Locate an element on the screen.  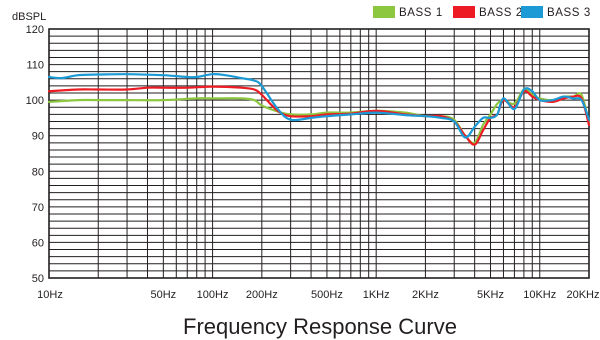
legend: BASS 1 BASS 2 BASS 3 is located at coordinates (482, 12).